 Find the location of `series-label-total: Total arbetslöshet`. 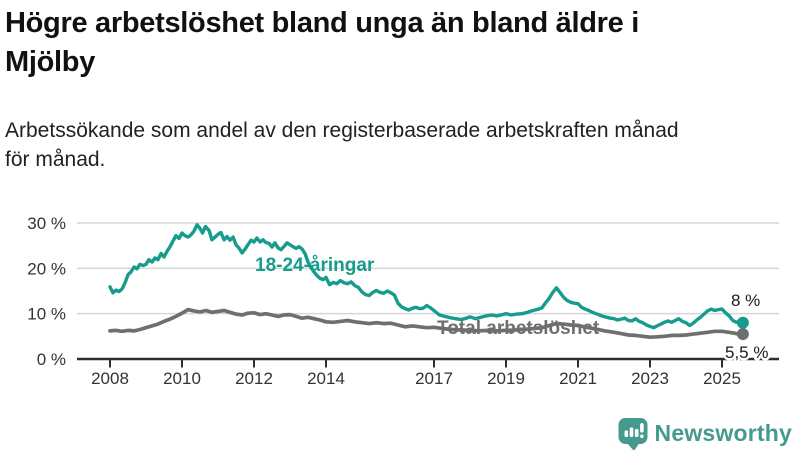

series-label-total: Total arbetslöshet is located at coordinates (518, 328).